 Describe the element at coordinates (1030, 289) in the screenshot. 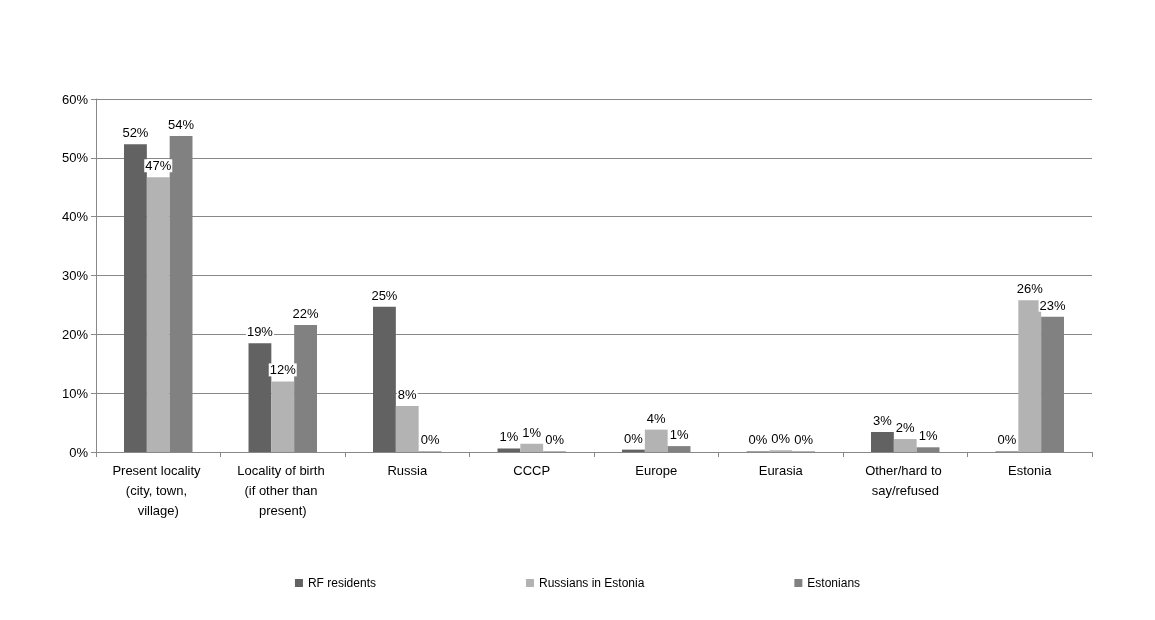

I see `data-label: 26%` at that location.